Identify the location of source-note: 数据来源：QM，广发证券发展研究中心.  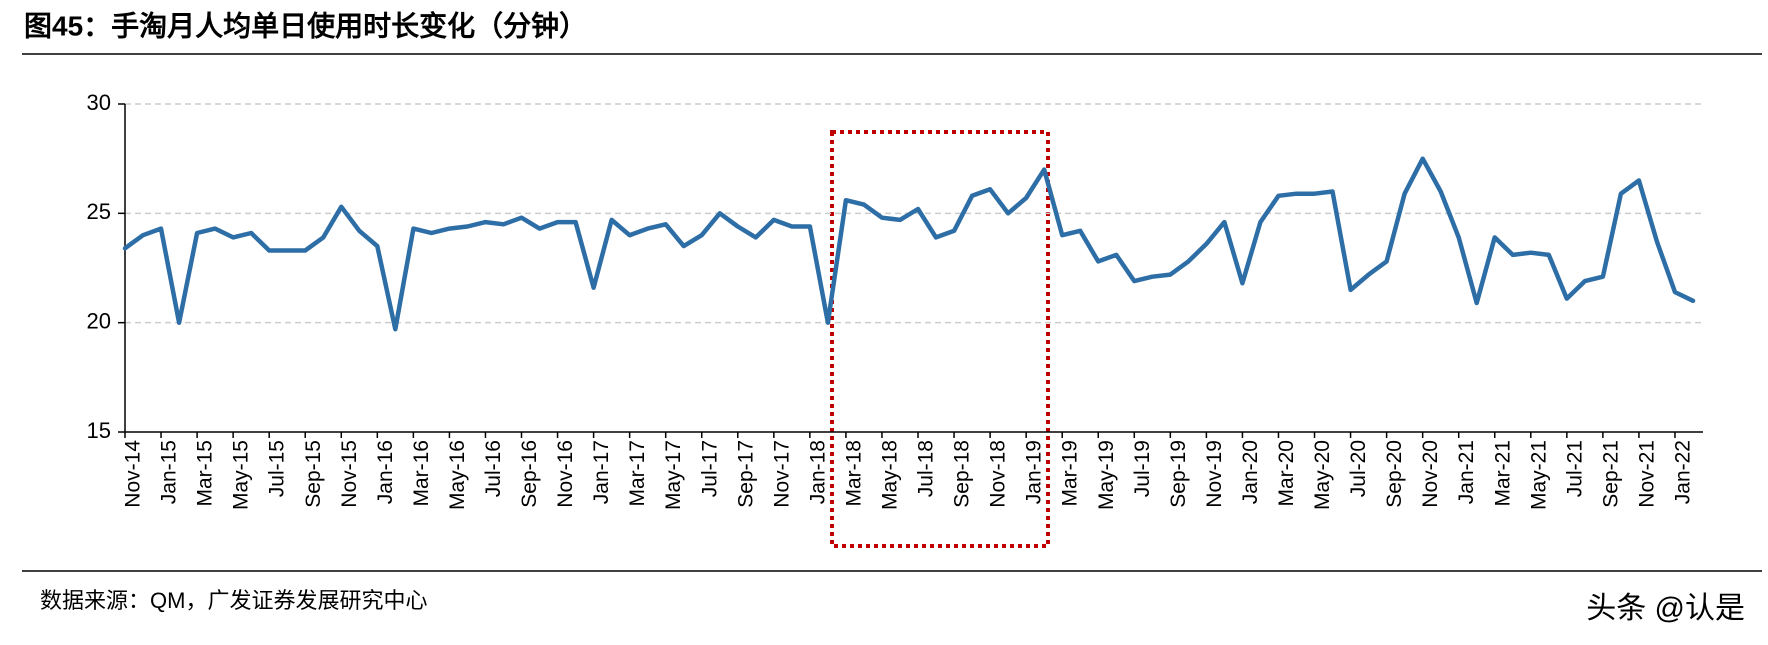
(233, 600).